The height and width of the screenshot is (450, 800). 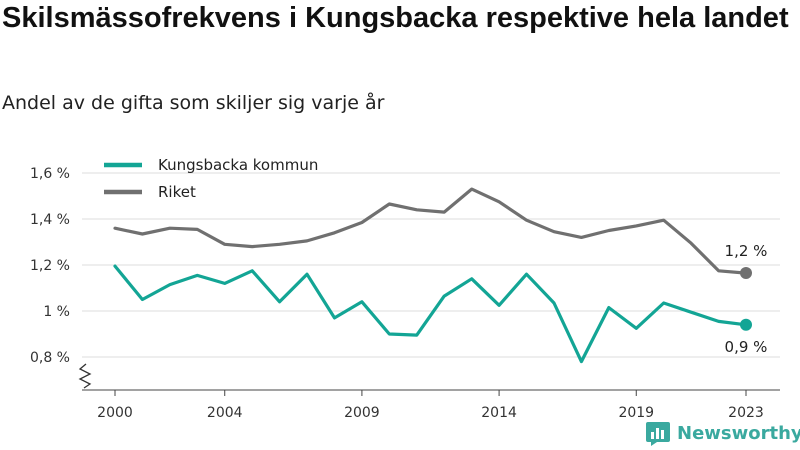 I want to click on x-tick-label: 2000, so click(x=115, y=413).